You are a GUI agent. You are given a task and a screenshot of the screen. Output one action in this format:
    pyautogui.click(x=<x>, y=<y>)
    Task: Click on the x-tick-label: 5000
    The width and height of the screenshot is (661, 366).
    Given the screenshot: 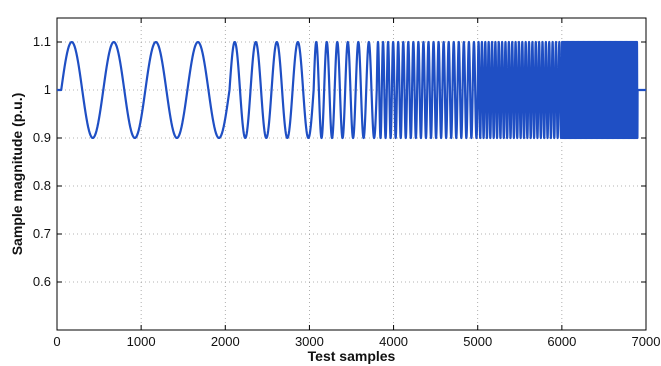 What is the action you would take?
    pyautogui.click(x=477, y=341)
    